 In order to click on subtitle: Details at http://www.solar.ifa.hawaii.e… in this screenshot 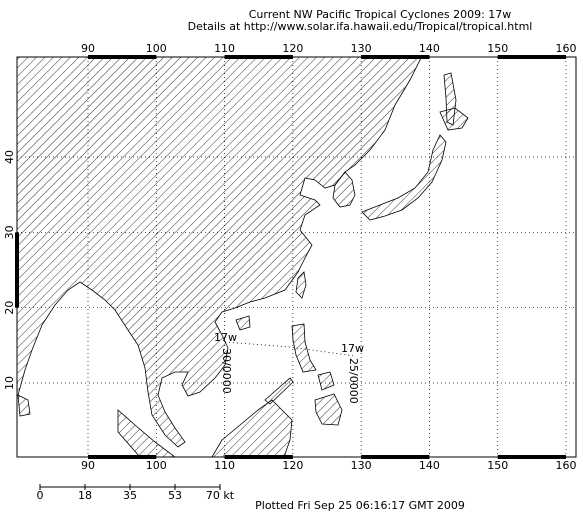, I will do `click(360, 26)`.